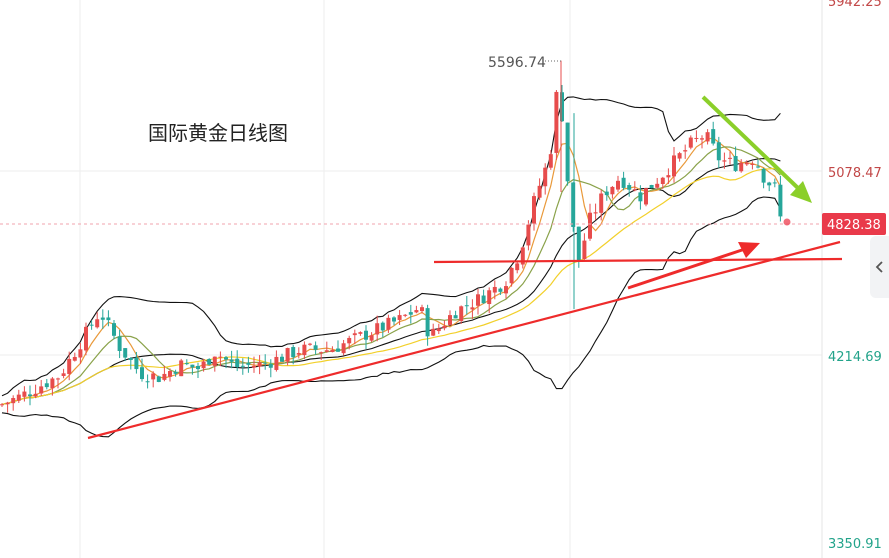 The height and width of the screenshot is (558, 889). Describe the element at coordinates (879, 267) in the screenshot. I see `collapse-panel-button` at that location.